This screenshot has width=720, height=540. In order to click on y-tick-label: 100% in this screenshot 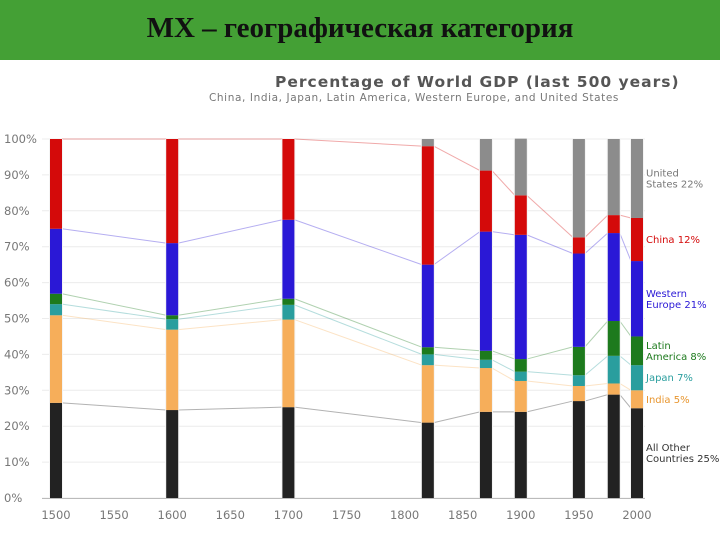, I will do `click(20, 139)`.